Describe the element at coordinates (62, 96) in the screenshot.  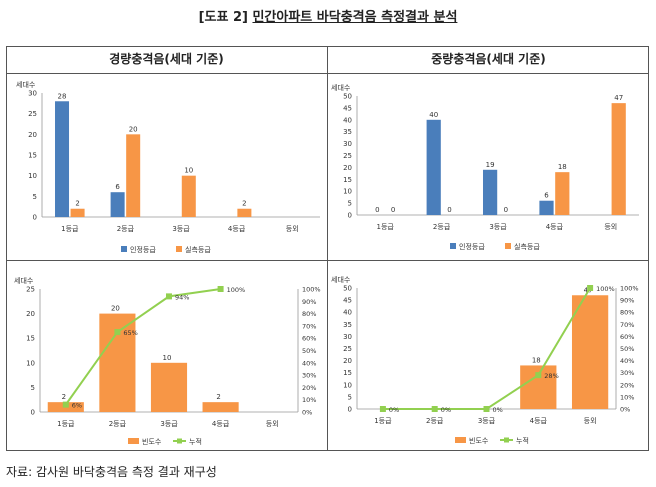
I see `data-label: 28` at that location.